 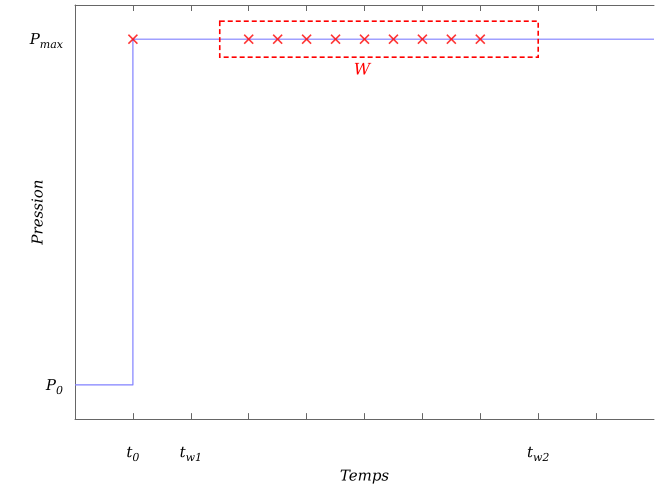 What do you see at coordinates (37, 213) in the screenshot?
I see `y-axis-title: Pression` at bounding box center [37, 213].